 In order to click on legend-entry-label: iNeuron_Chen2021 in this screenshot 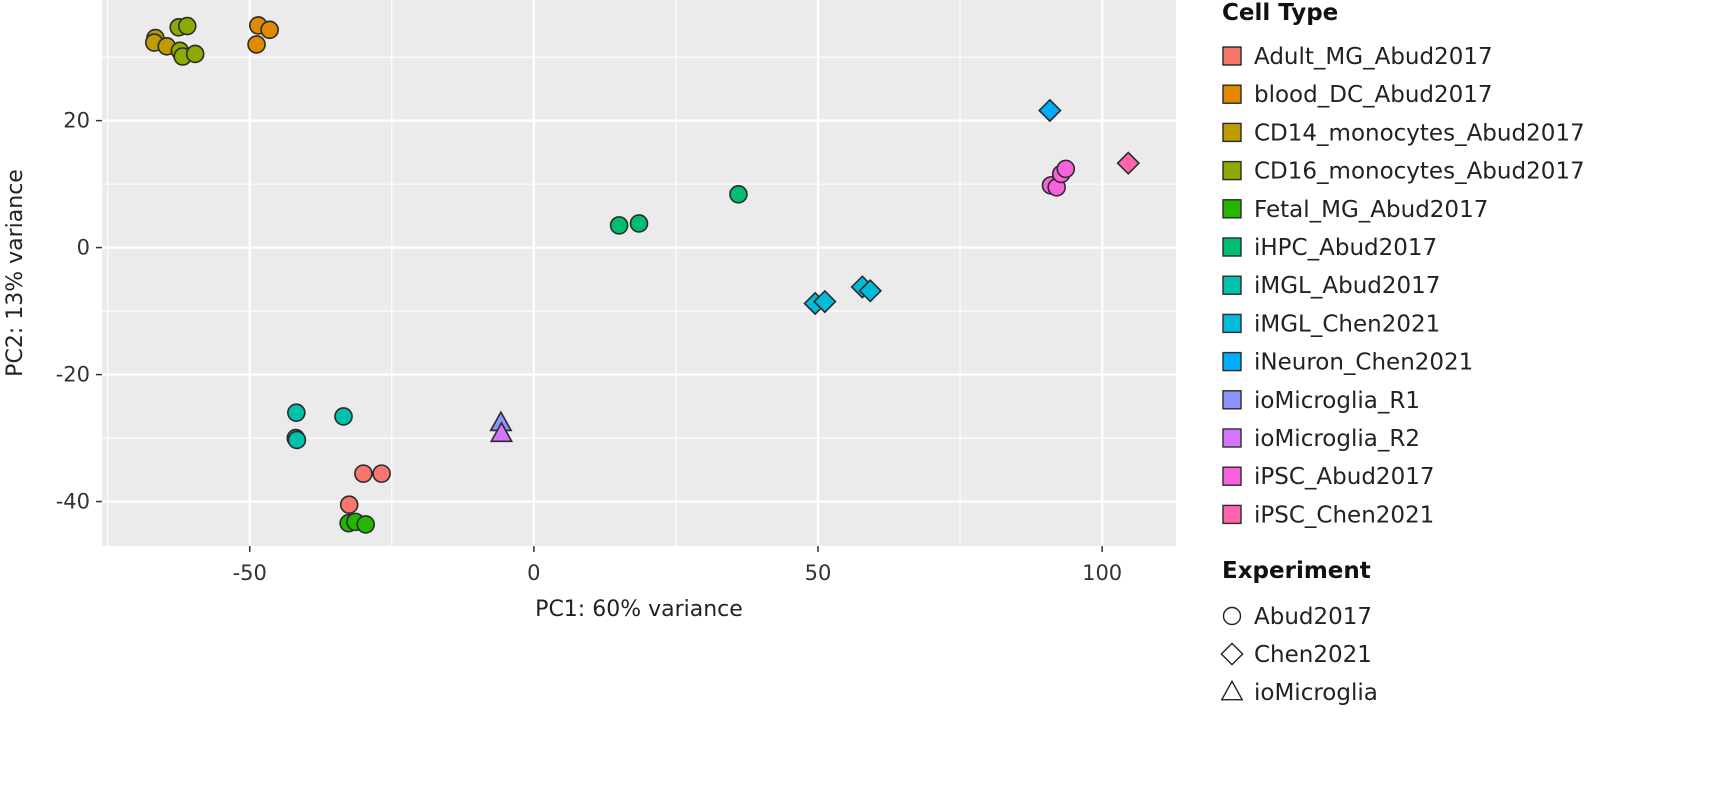, I will do `click(1363, 363)`.